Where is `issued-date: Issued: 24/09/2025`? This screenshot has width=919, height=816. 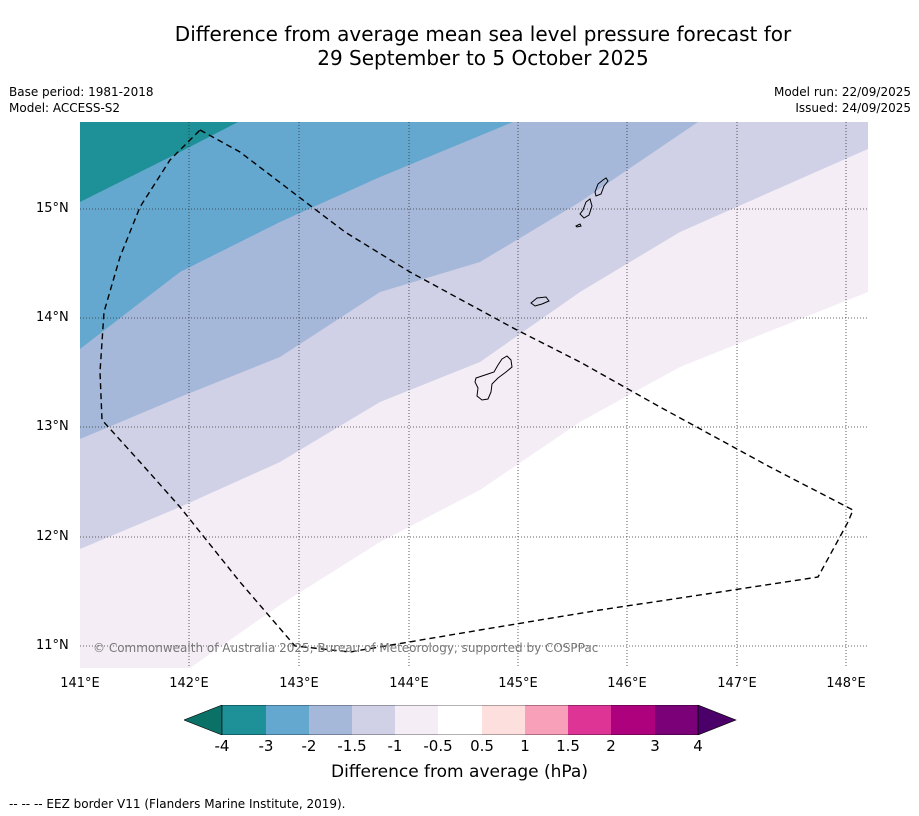 issued-date: Issued: 24/09/2025 is located at coordinates (853, 108).